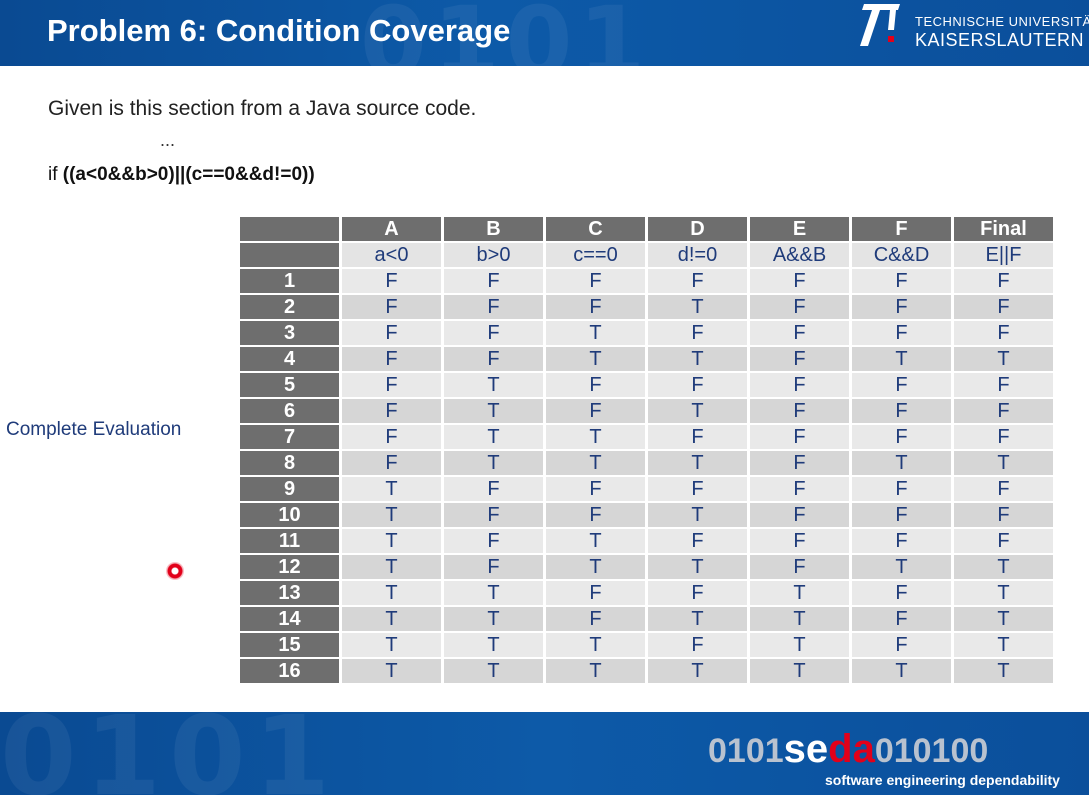  I want to click on table-row: 11 T F T F F F F, so click(646, 541).